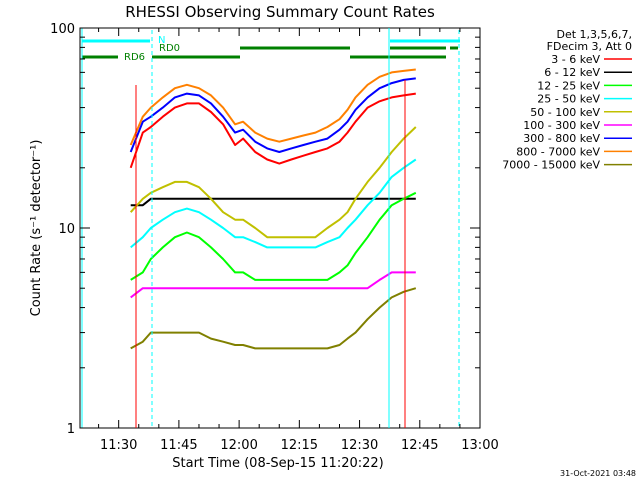 This screenshot has width=640, height=480. Describe the element at coordinates (551, 165) in the screenshot. I see `legend-label-8: 7000 - 15000 keV` at that location.